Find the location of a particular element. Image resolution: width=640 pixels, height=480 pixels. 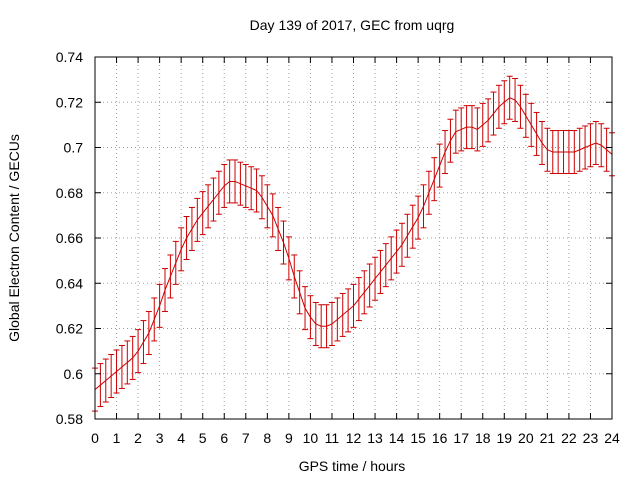

y-tick-label: 0.74 is located at coordinates (69, 57).